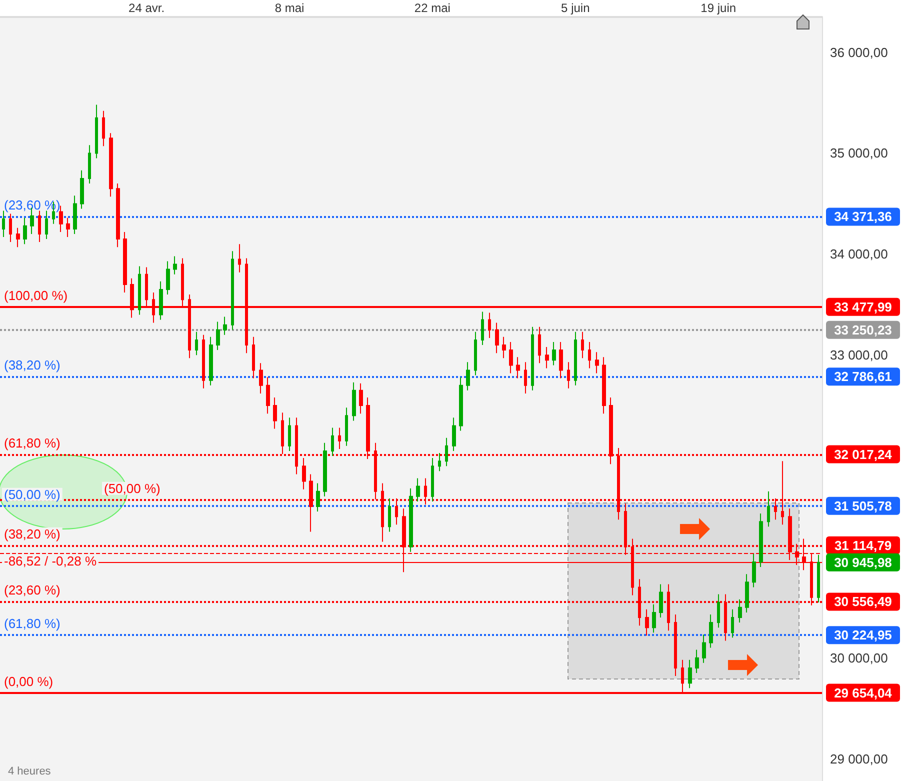 The image size is (904, 781). Describe the element at coordinates (859, 658) in the screenshot. I see `y-tick-label: 30 000,00` at that location.